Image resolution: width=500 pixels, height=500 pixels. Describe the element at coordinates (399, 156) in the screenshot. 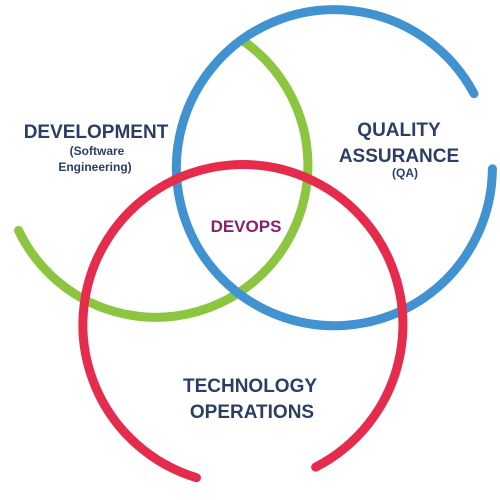

I see `quality-assurance-title-line2: ASSURANCE` at that location.